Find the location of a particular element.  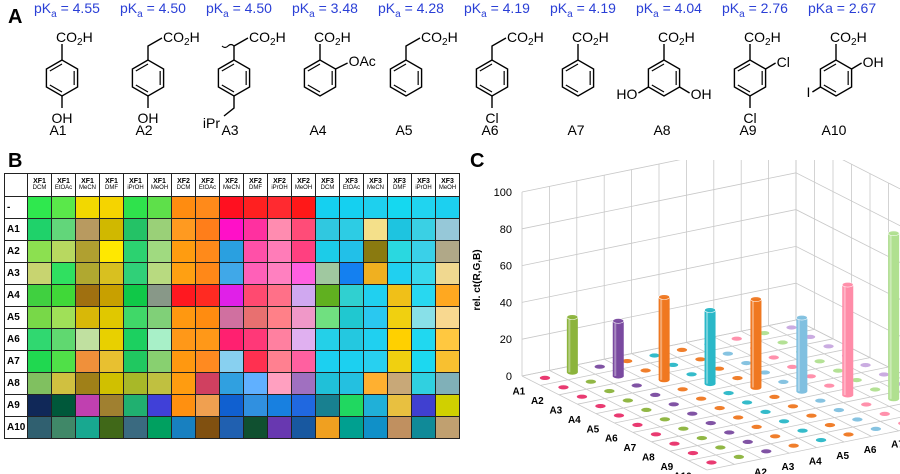

column-solvent: DCM is located at coordinates (327, 188).